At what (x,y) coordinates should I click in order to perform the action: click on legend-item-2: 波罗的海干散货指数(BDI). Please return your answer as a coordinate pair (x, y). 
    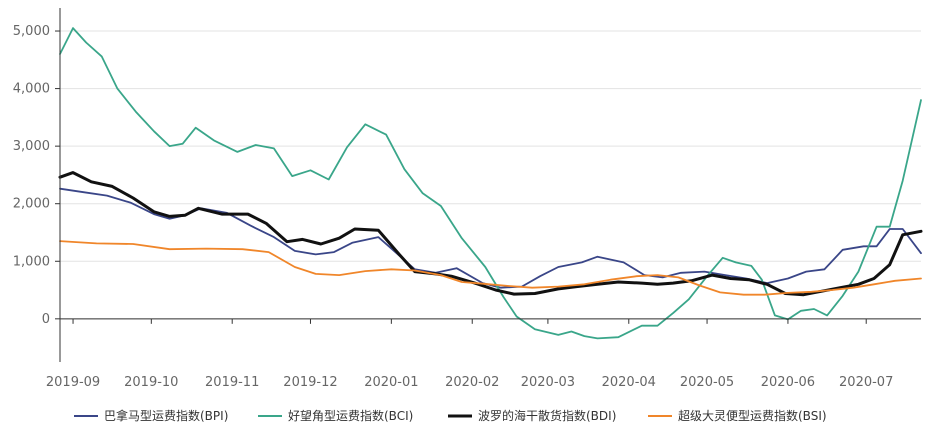
    Looking at the image, I should click on (532, 415).